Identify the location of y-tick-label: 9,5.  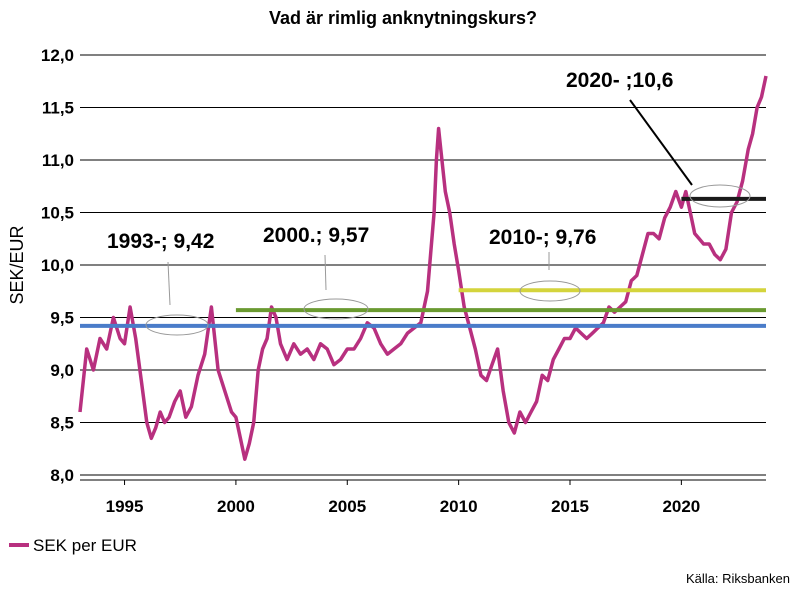
(62, 318).